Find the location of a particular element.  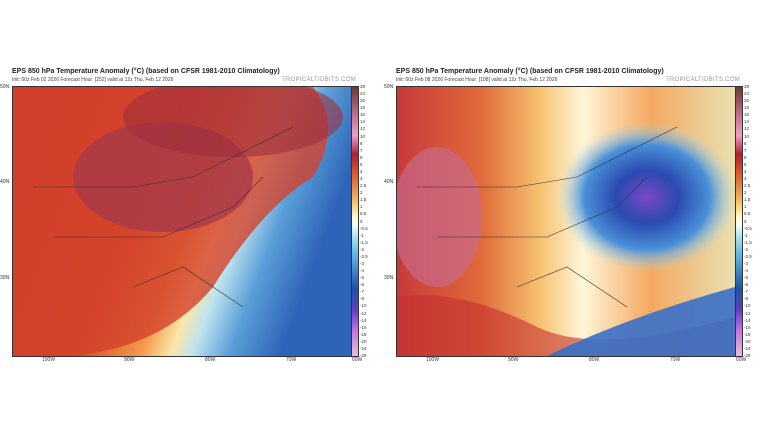

colorbar-label: 14 is located at coordinates (363, 122).